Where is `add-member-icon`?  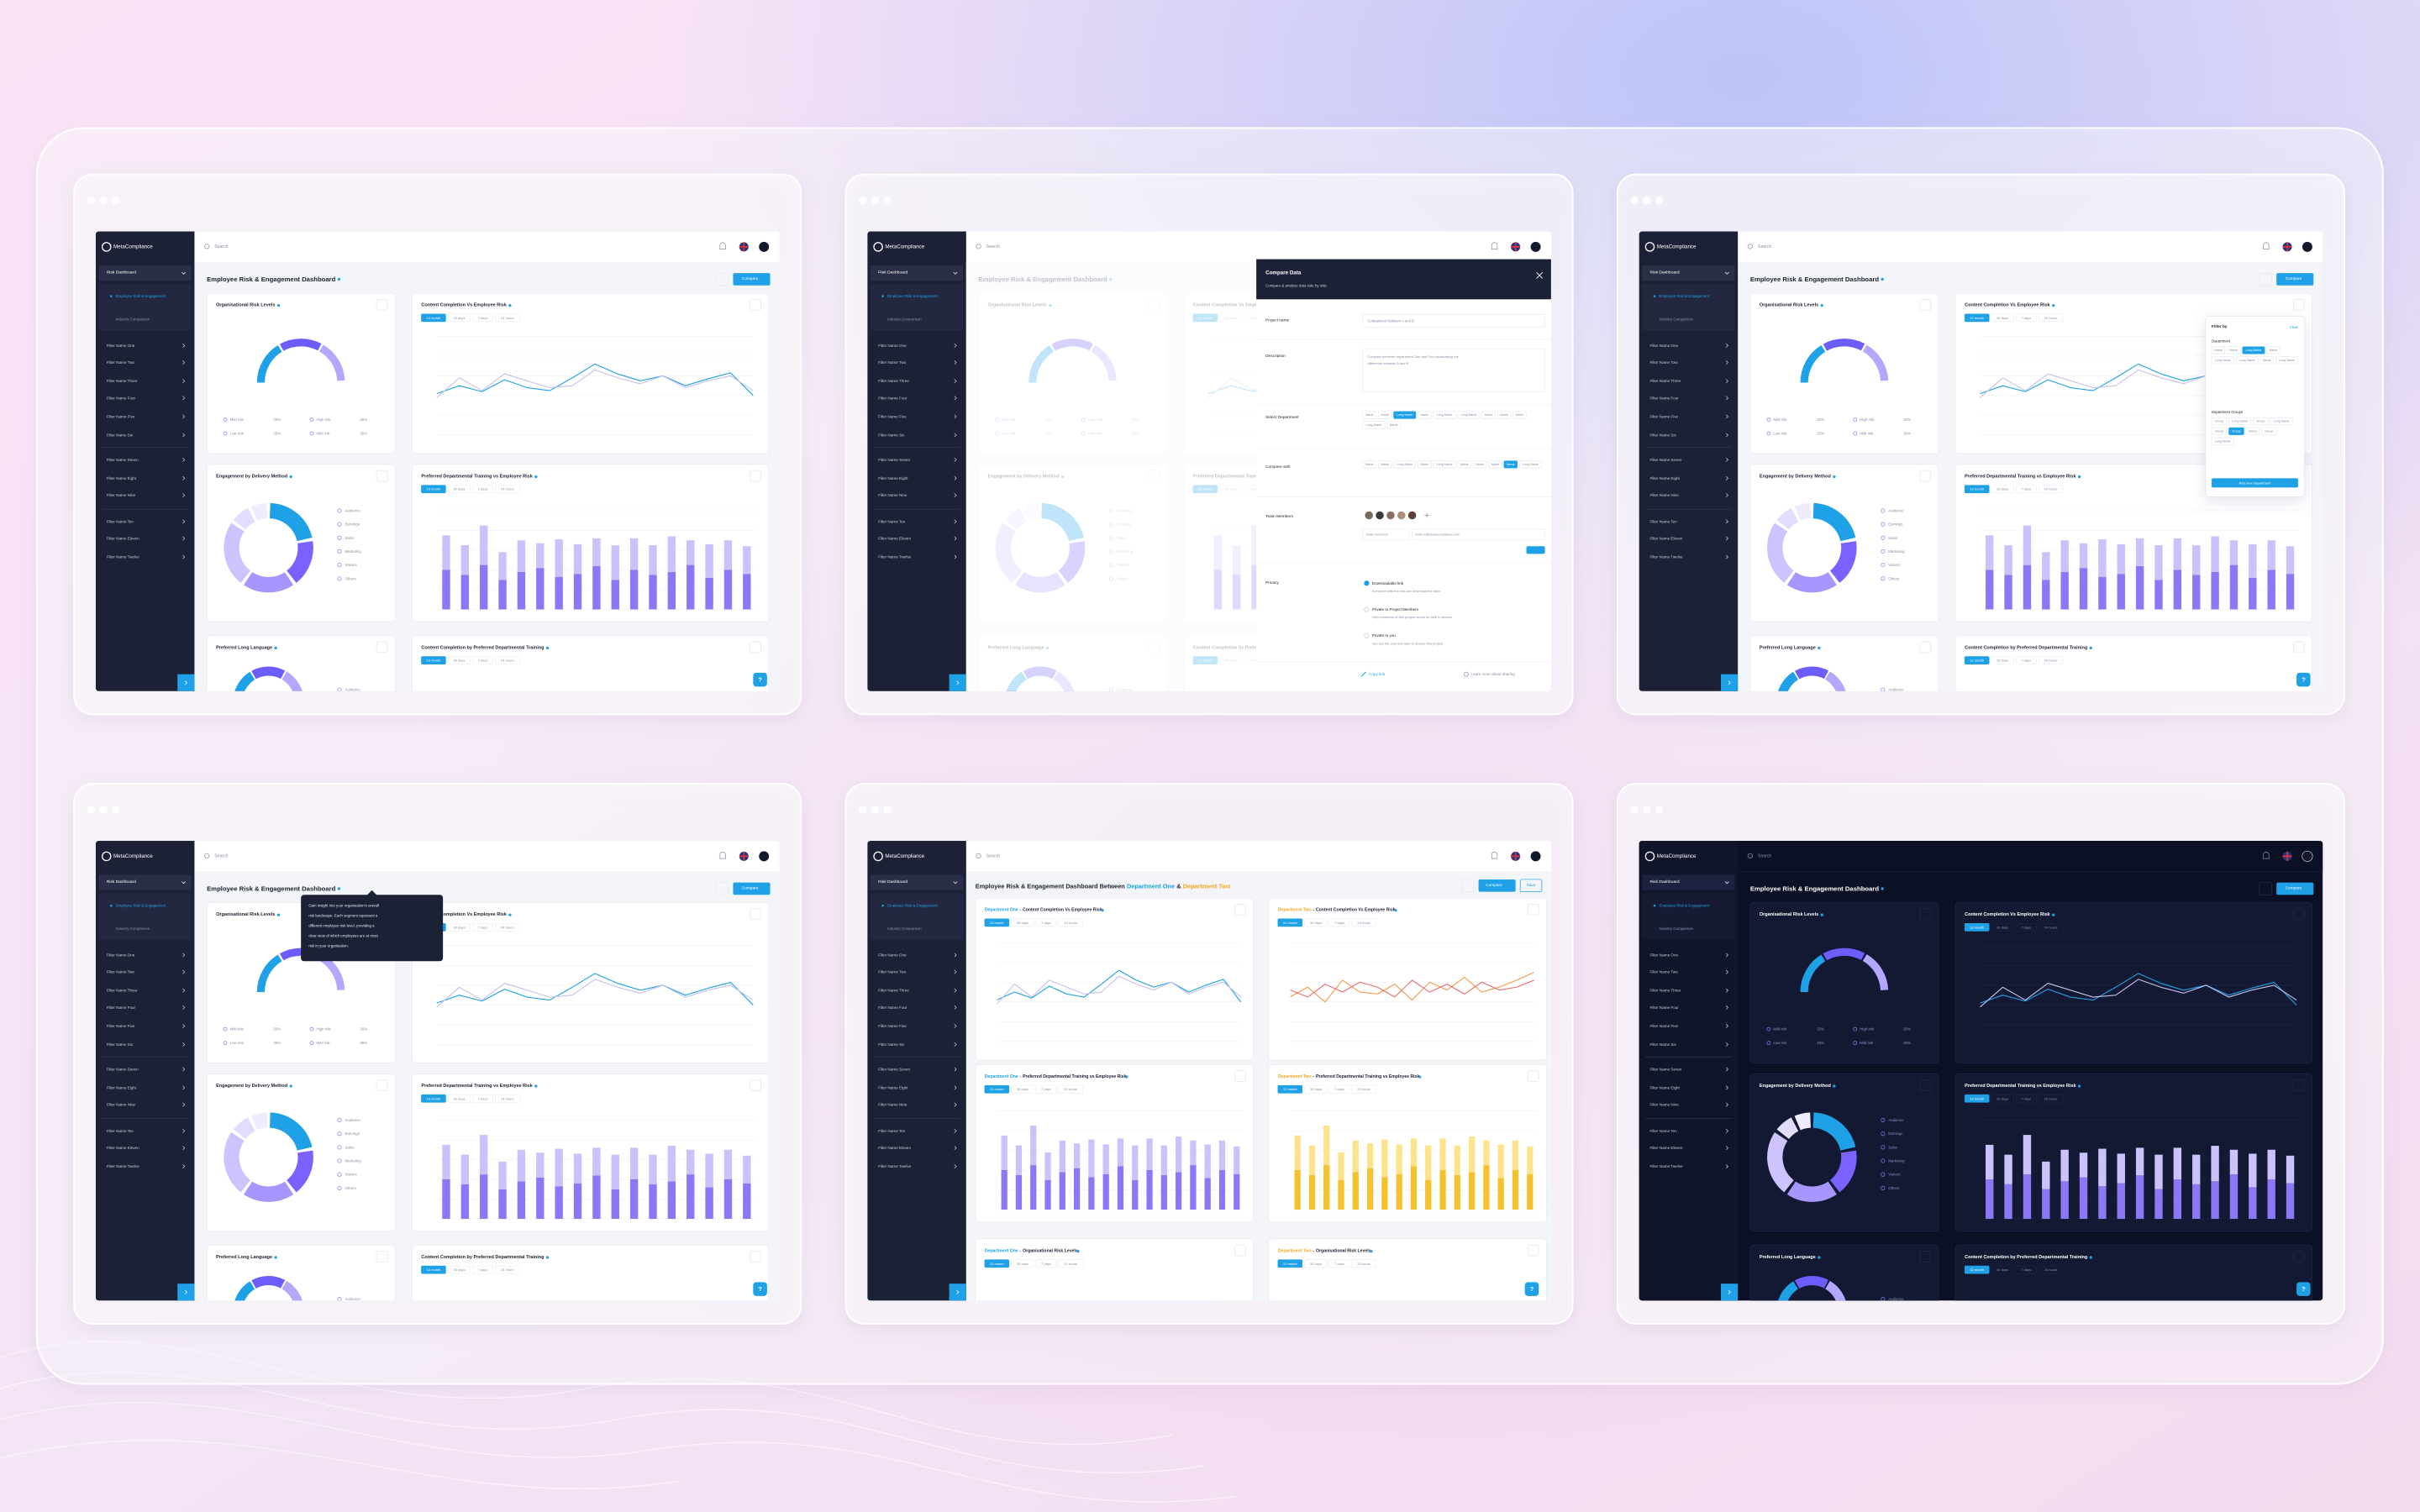 add-member-icon is located at coordinates (1426, 515).